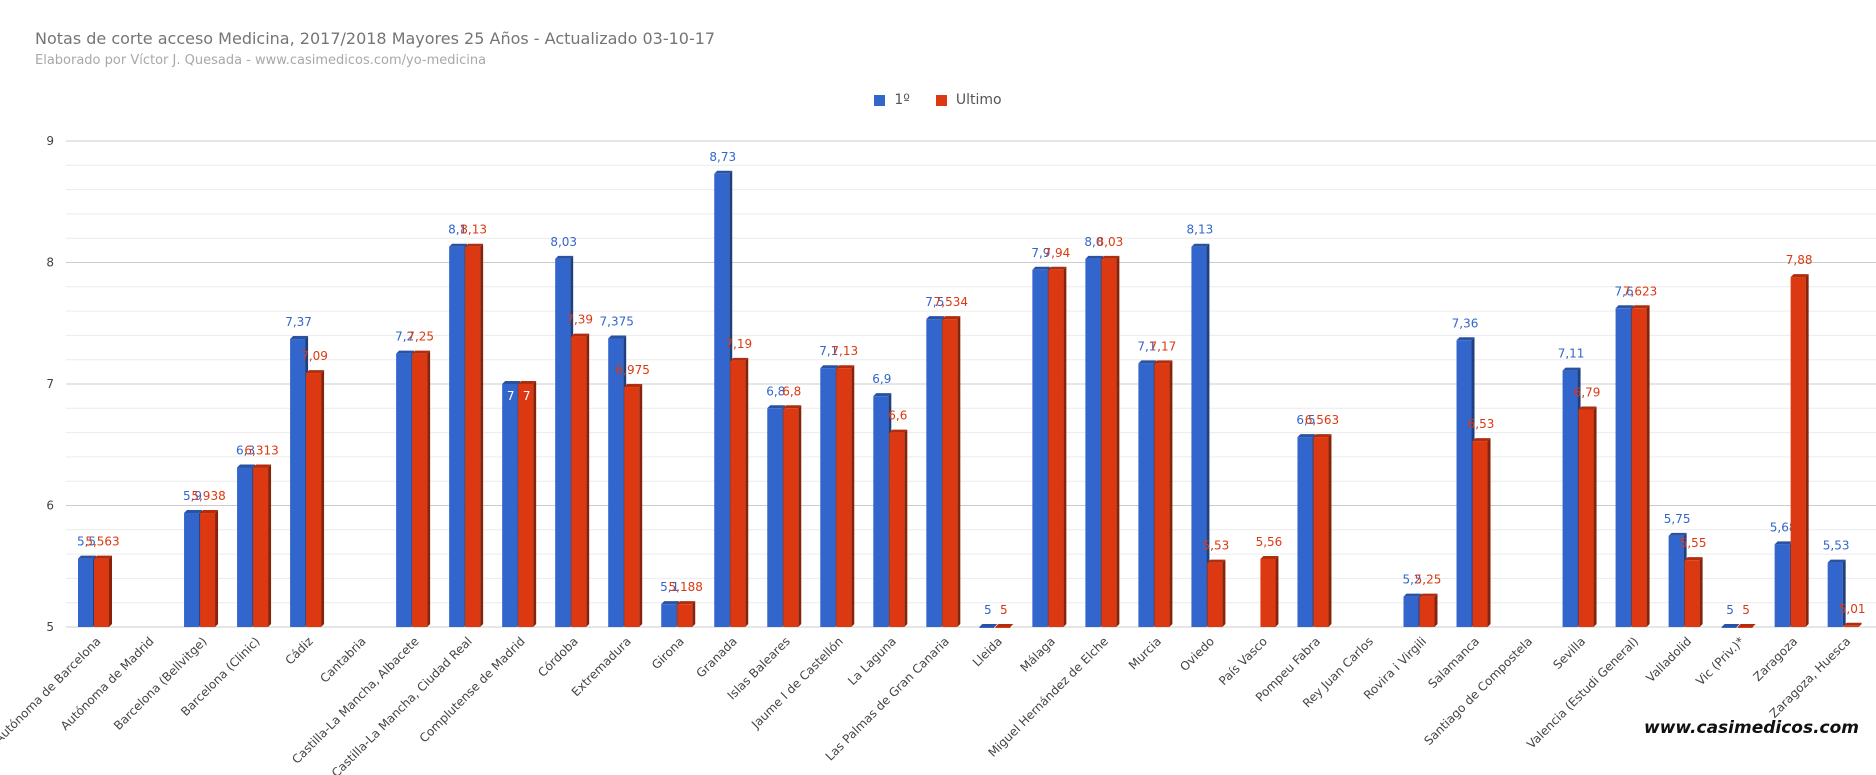 Image resolution: width=1876 pixels, height=775 pixels. Describe the element at coordinates (342, 659) in the screenshot. I see `x-tick-label: Cantabria` at that location.